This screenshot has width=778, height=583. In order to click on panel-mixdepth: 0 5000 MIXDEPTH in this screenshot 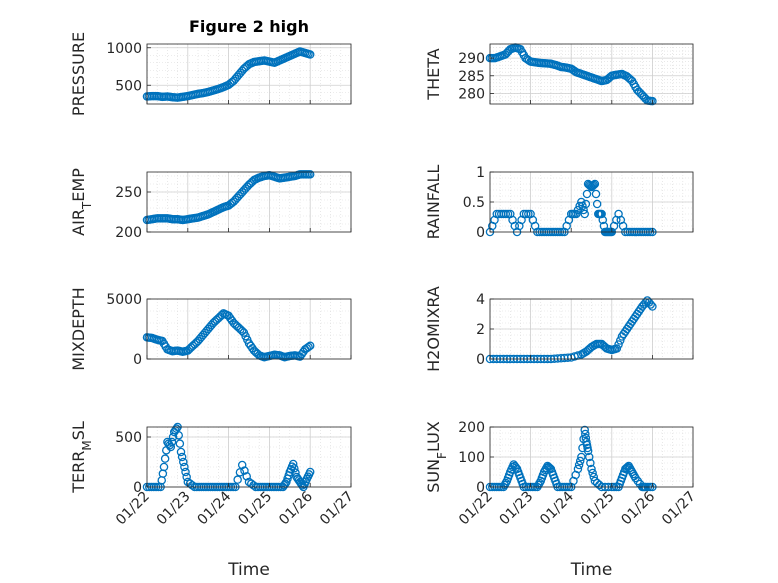, I will do `click(210, 329)`.